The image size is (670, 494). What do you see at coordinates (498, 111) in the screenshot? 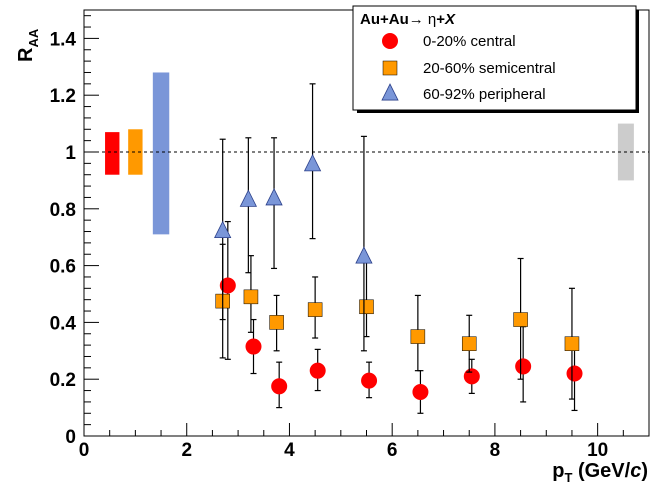
I see `legend-shadow-bottom` at bounding box center [498, 111].